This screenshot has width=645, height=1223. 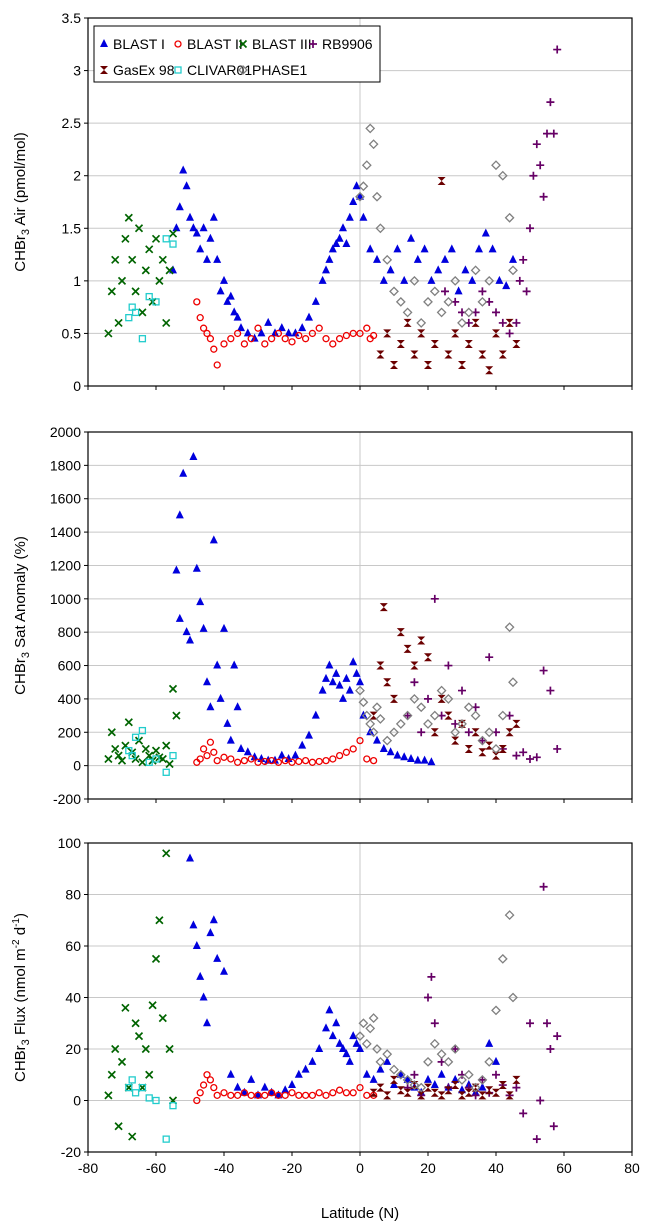 I want to click on panel-2-y-tick-label: 0, so click(x=77, y=766).